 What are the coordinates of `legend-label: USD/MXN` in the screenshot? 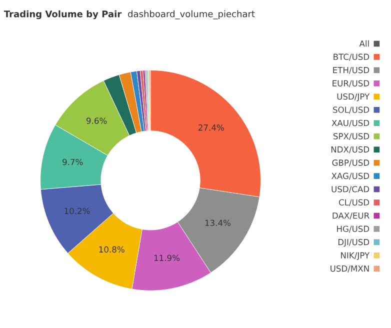 It's located at (349, 268).